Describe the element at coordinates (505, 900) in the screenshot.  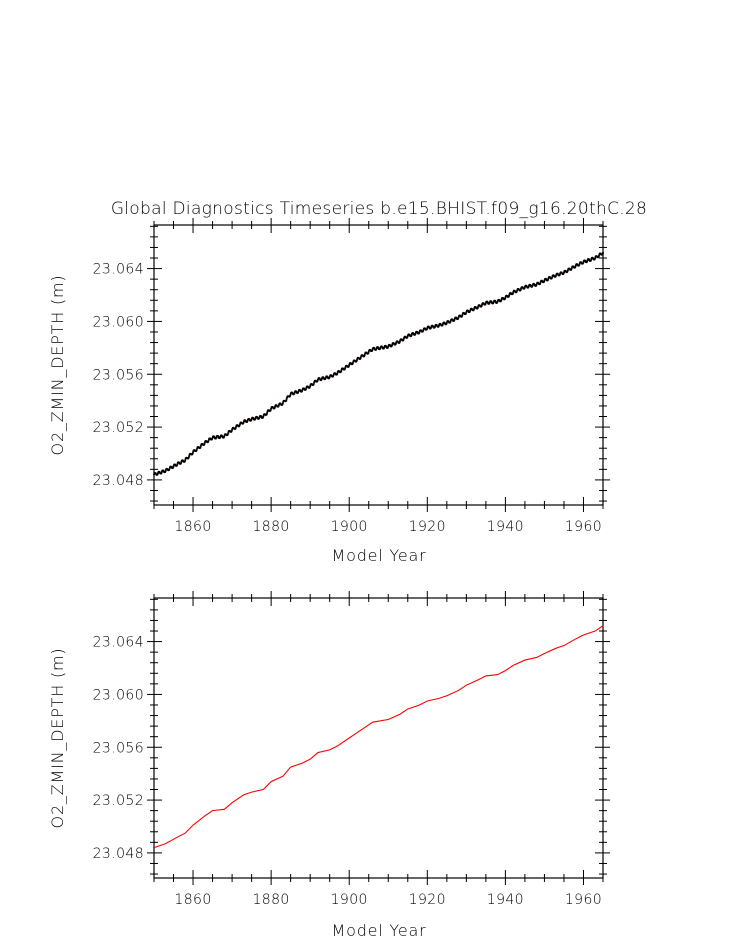
I see `bottom-x-tick-label: 1940` at that location.